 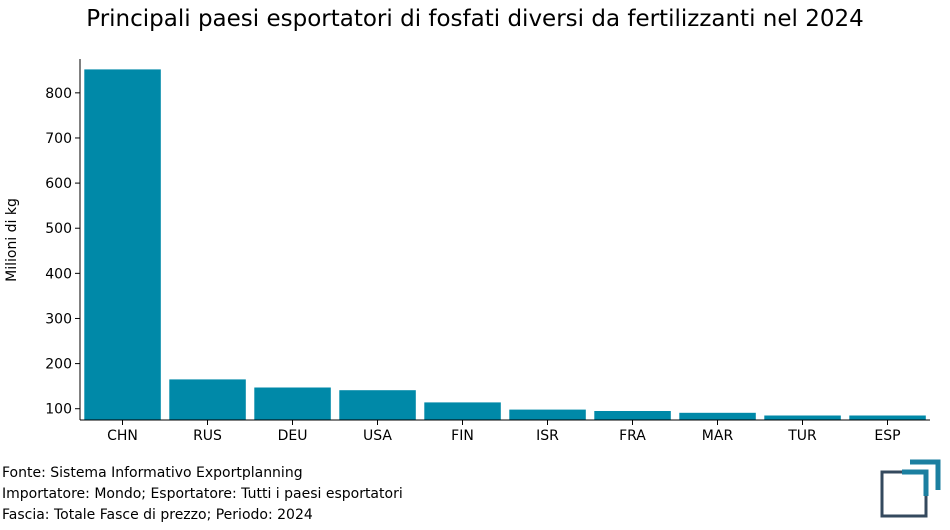 I want to click on y-tick-label: 200, so click(x=58, y=365).